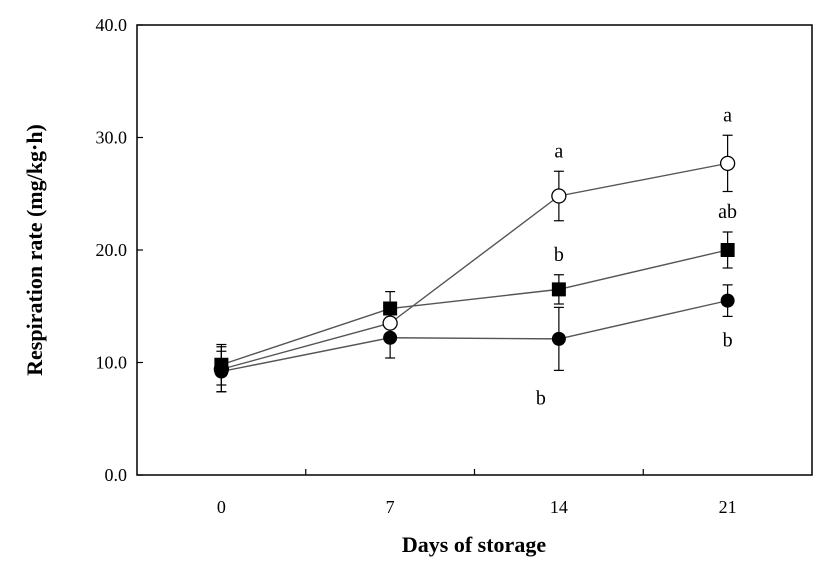 Image resolution: width=827 pixels, height=569 pixels. I want to click on y-tick-label: 10.0, so click(112, 363).